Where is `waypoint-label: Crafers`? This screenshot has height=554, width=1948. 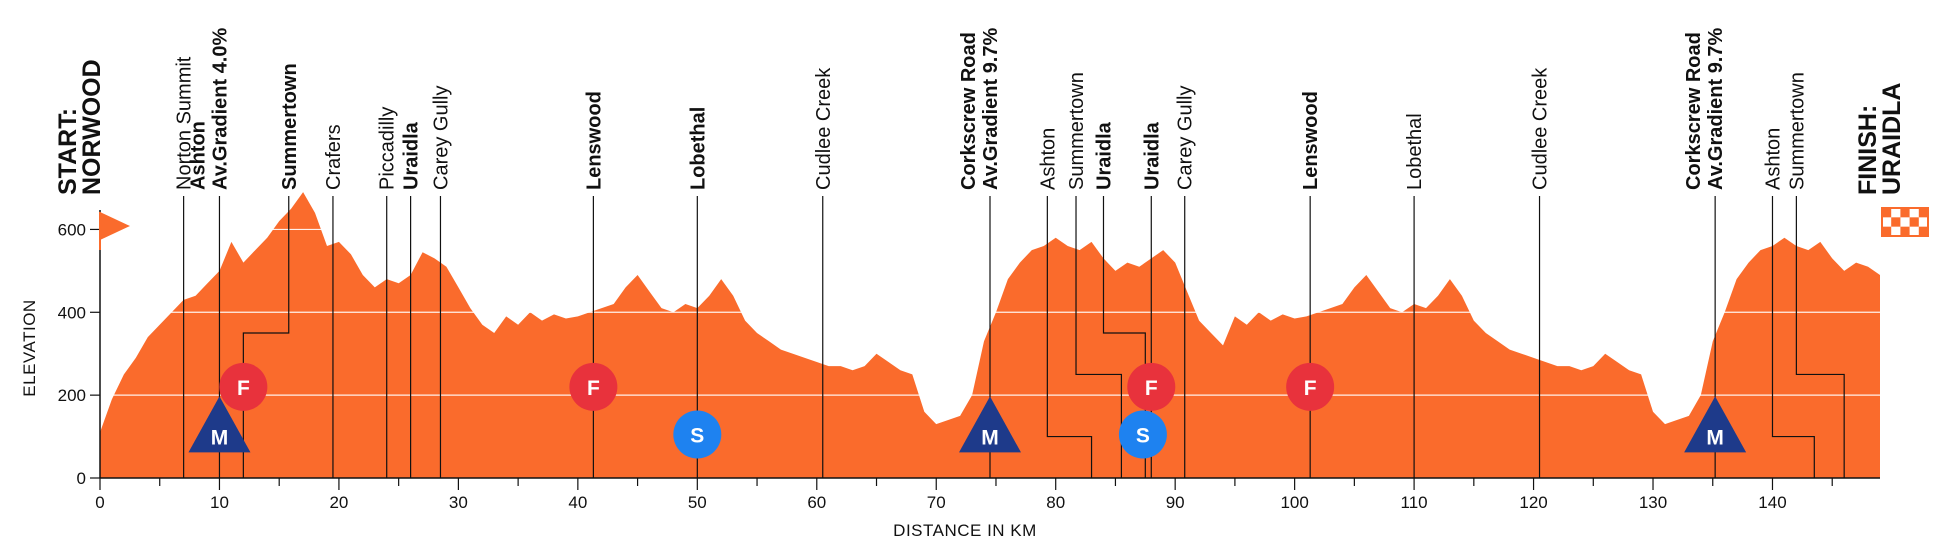
waypoint-label: Crafers is located at coordinates (334, 157).